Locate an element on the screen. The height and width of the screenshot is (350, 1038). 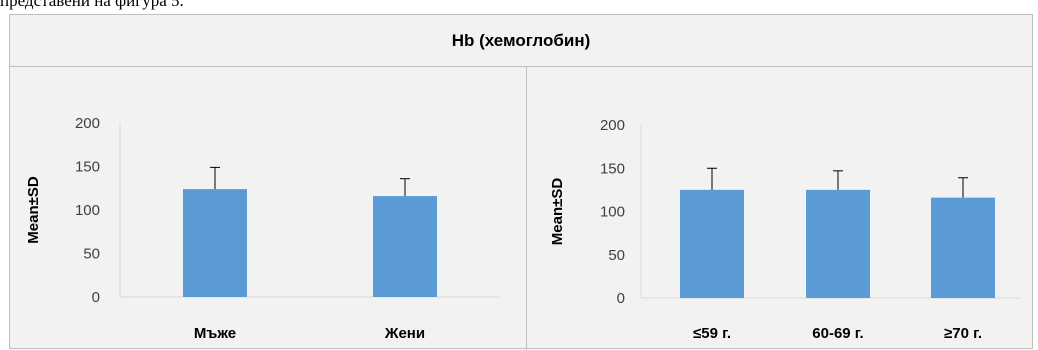
category-label: Мъже is located at coordinates (215, 333).